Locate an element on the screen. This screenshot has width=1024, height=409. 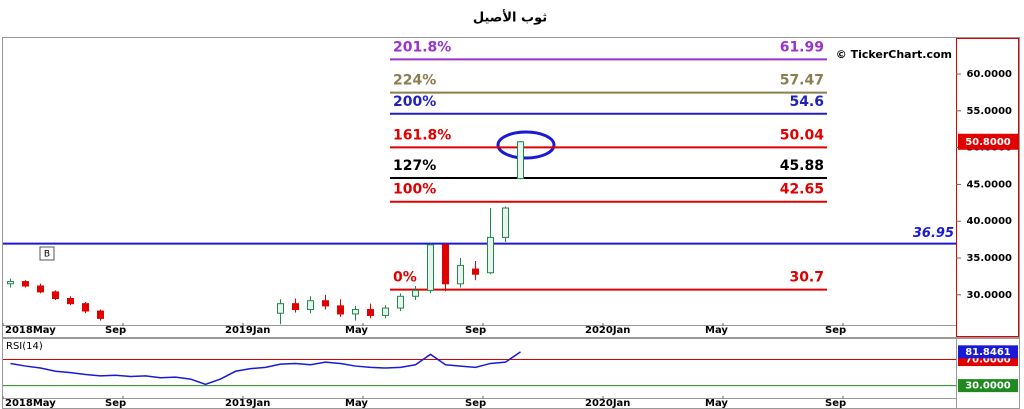
highlight-ellipse is located at coordinates (526, 145).